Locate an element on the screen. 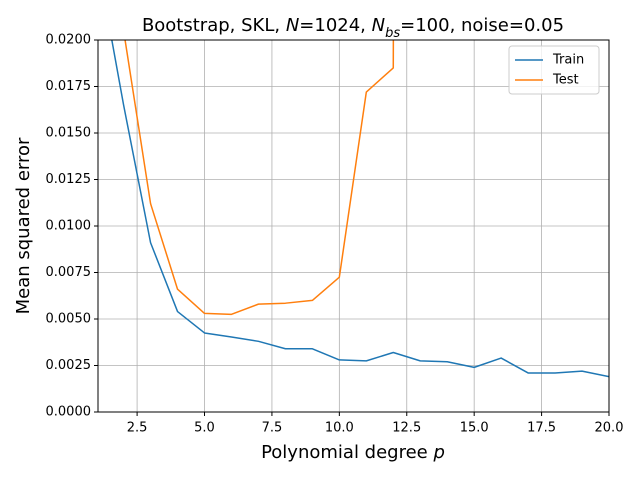 The width and height of the screenshot is (640, 480). legend-label: Train is located at coordinates (568, 60).